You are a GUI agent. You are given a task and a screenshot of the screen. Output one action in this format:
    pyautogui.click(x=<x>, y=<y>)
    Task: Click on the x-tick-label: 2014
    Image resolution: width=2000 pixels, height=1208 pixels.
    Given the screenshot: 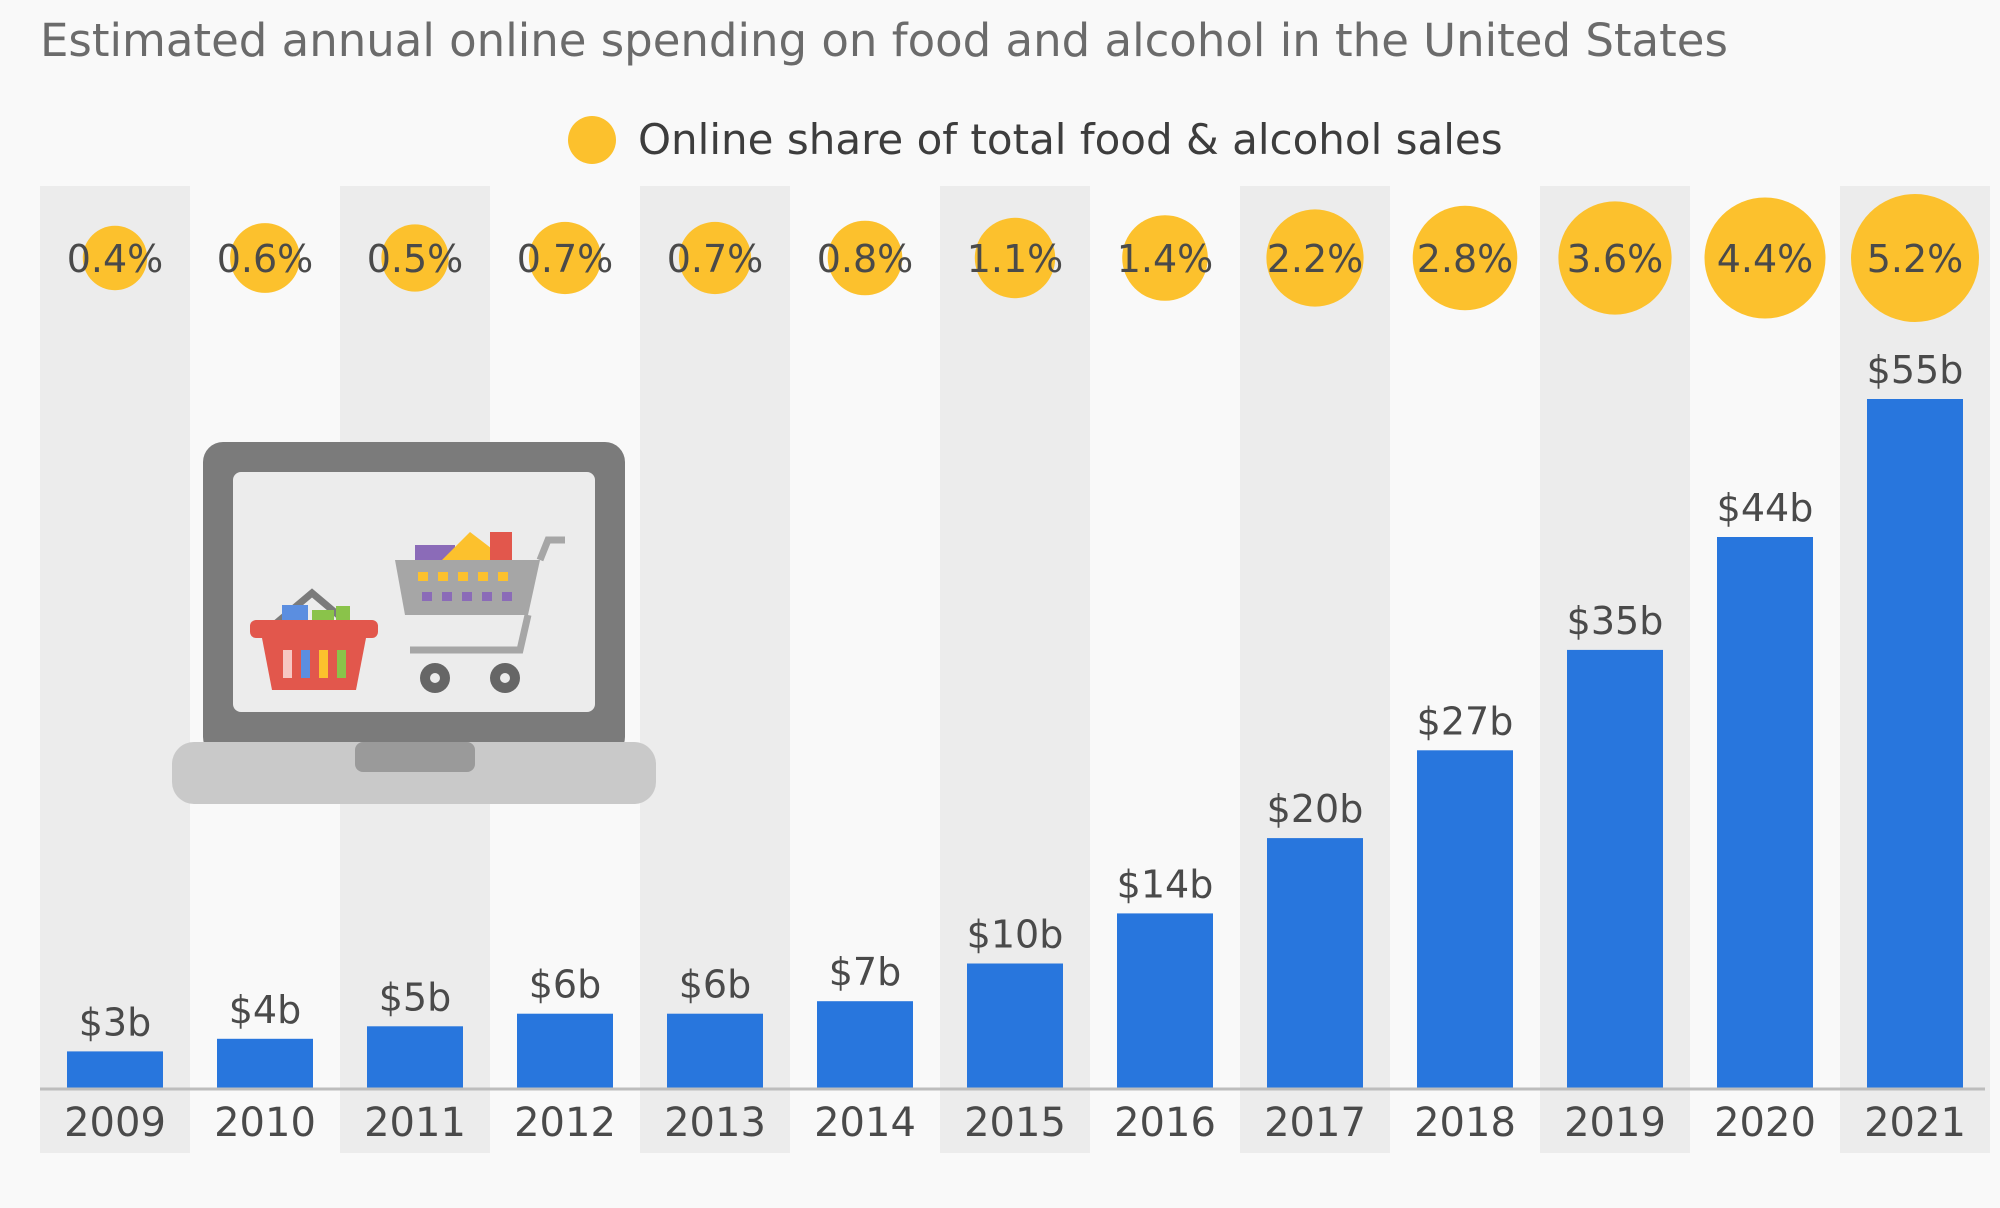 What is the action you would take?
    pyautogui.click(x=865, y=1123)
    